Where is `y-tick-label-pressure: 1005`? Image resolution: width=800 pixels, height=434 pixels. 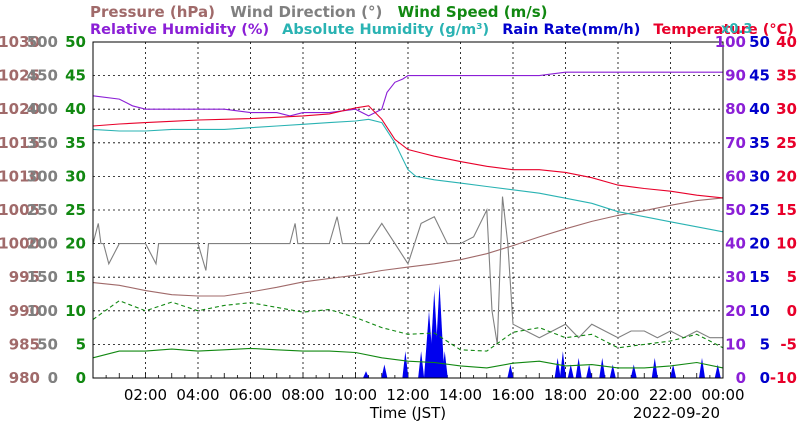
y-tick-label-pressure: 1005 is located at coordinates (20, 210).